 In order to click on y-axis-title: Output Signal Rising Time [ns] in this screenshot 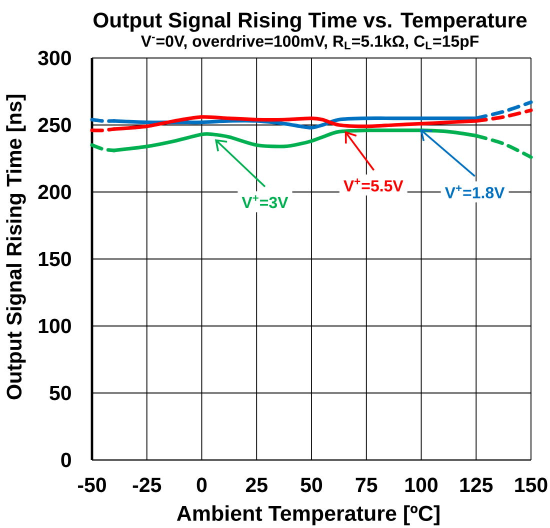, I will do `click(16, 247)`.